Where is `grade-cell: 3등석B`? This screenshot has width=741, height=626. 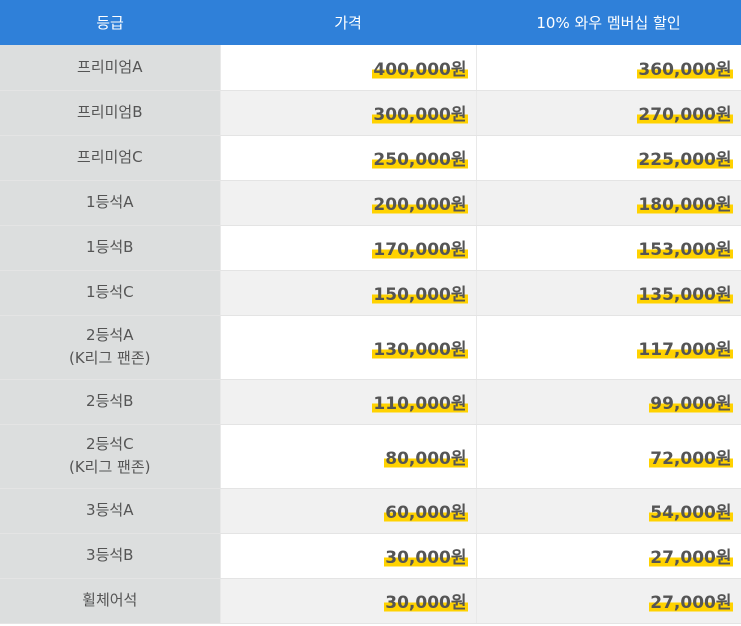 grade-cell: 3등석B is located at coordinates (110, 556).